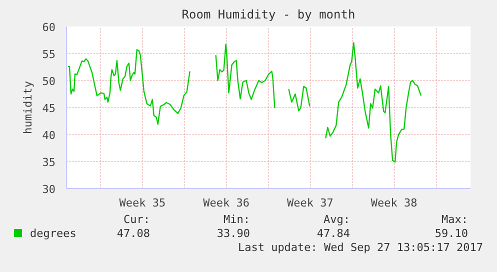 The width and height of the screenshot is (497, 275). Describe the element at coordinates (226, 203) in the screenshot. I see `x-tick-label: Week 36` at that location.